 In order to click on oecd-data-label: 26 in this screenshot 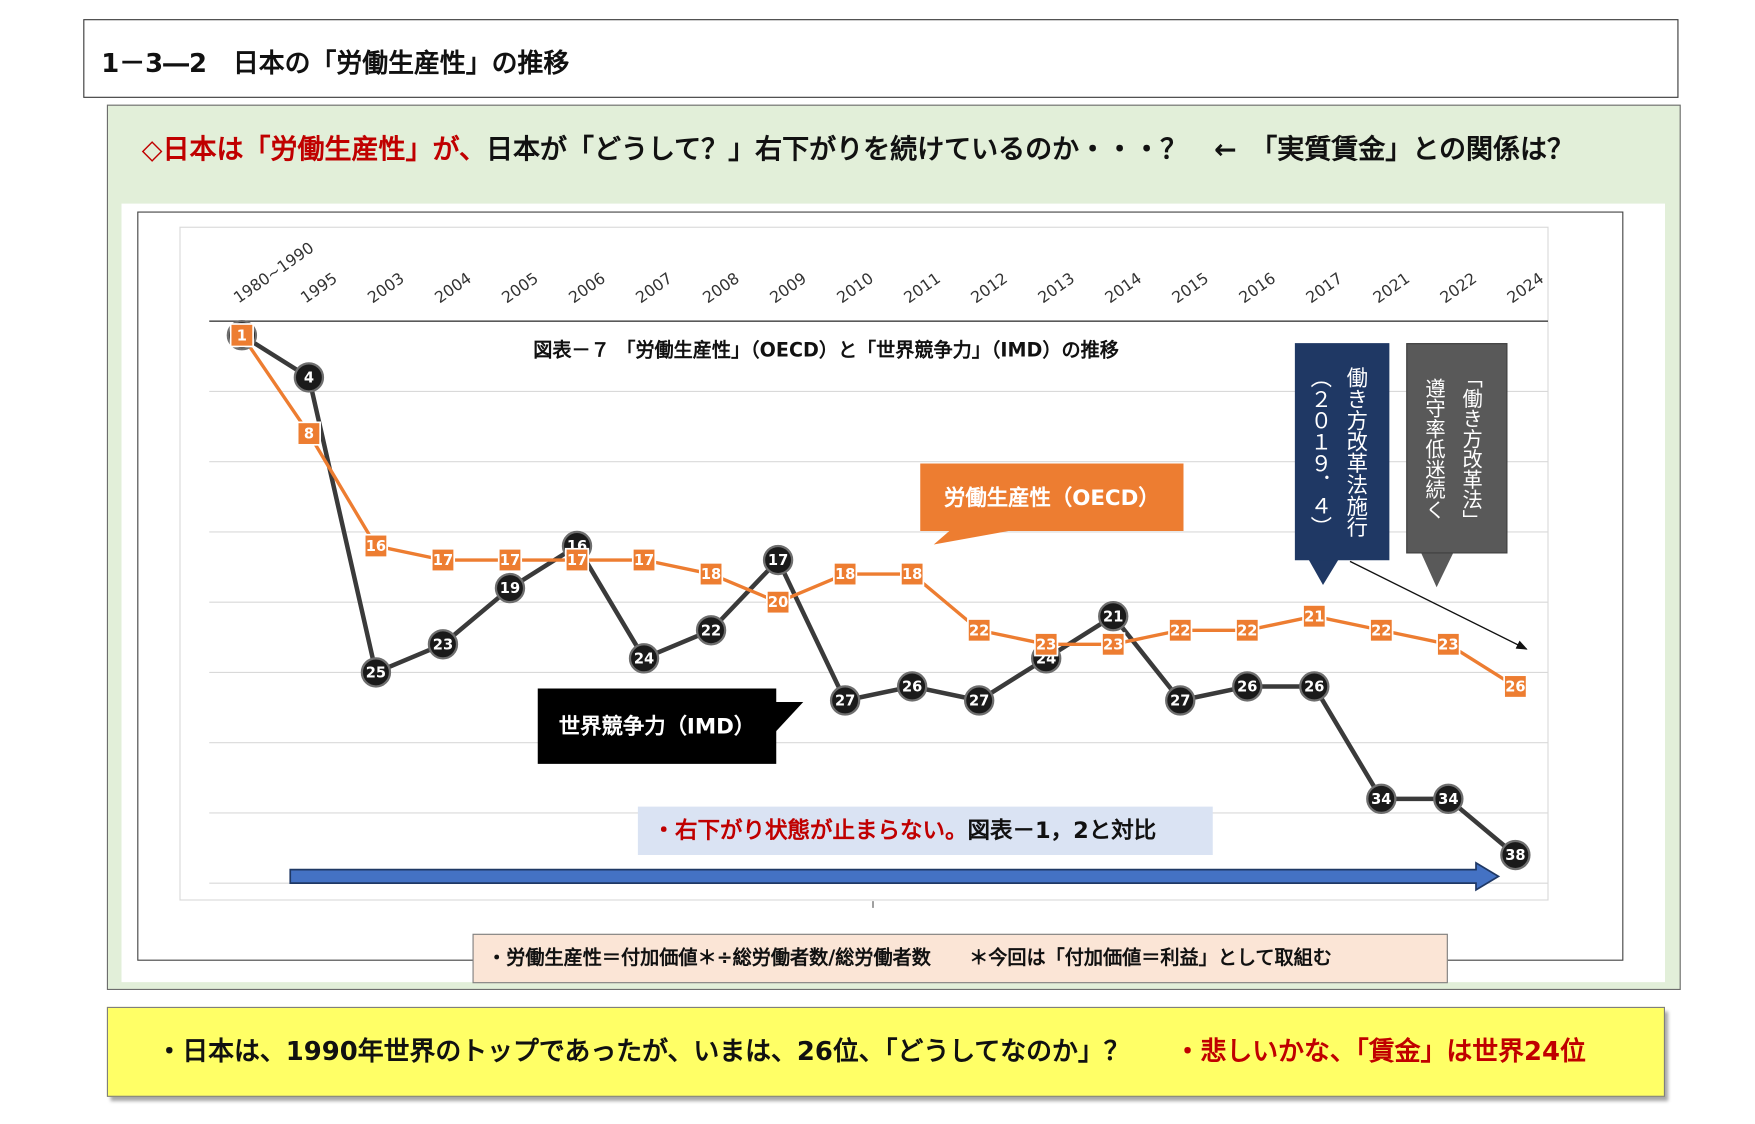, I will do `click(1515, 687)`.